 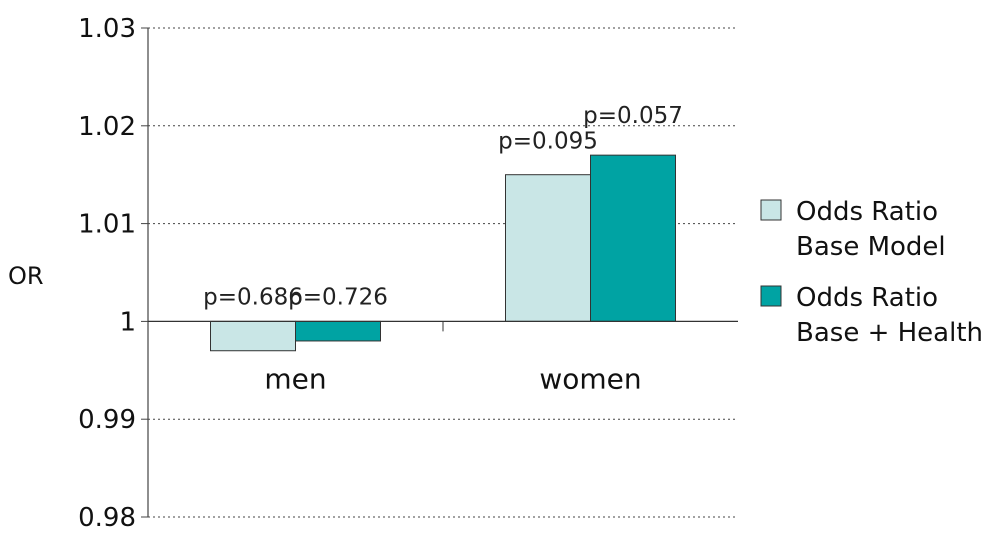 What do you see at coordinates (871, 247) in the screenshot?
I see `legend-label: Base Model` at bounding box center [871, 247].